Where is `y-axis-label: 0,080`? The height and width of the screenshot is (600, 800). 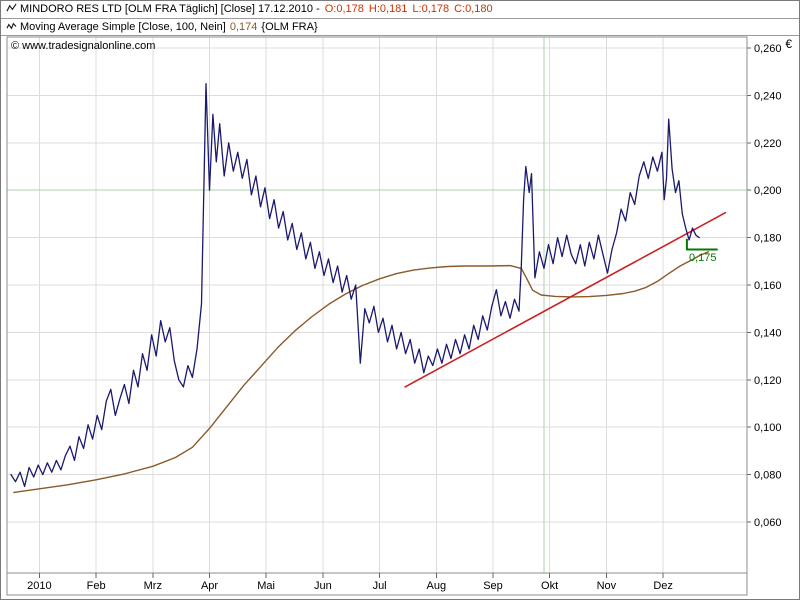 y-axis-label: 0,080 is located at coordinates (768, 476).